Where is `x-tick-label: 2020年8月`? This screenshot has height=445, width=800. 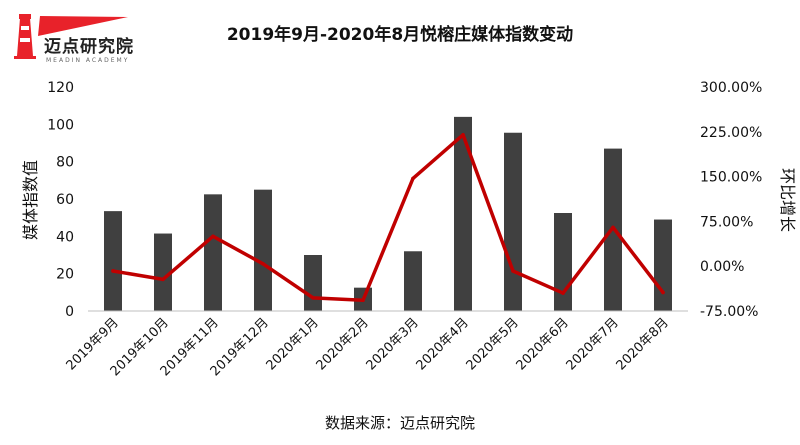
x-tick-label: 2020年8月 is located at coordinates (643, 344).